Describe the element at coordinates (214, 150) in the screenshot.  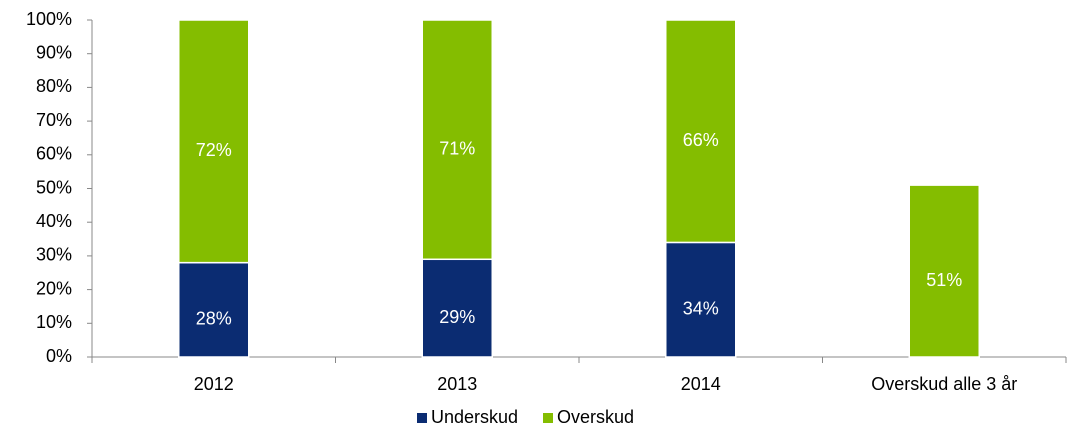
I see `data-label: 72%` at that location.